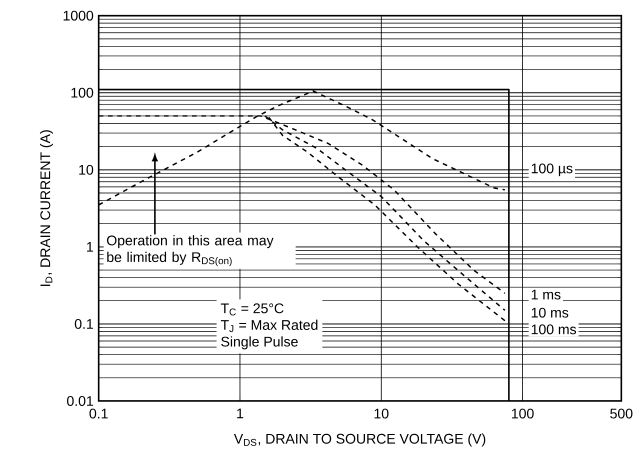  I want to click on y-axis-title: I$_{D}$, DRAIN CURRENT (A), so click(47, 208).